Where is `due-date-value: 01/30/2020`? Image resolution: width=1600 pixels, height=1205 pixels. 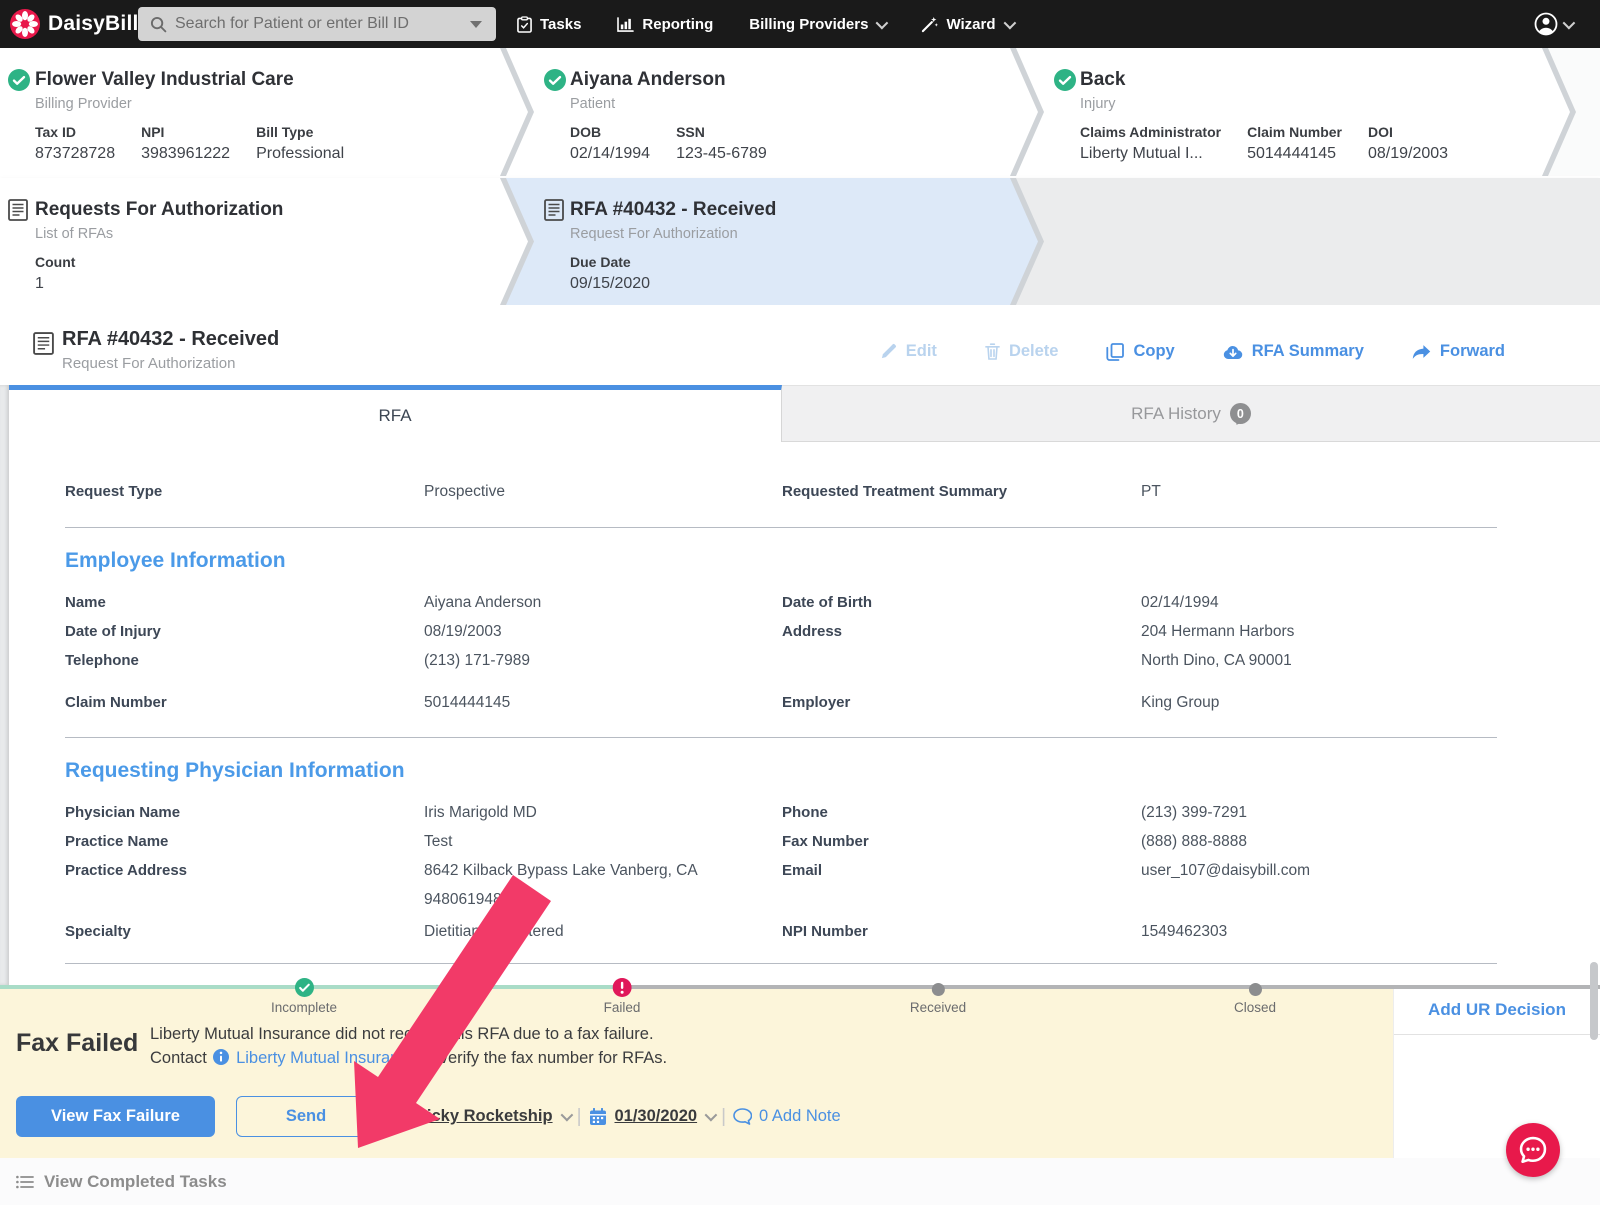 due-date-value: 01/30/2020 is located at coordinates (656, 1116).